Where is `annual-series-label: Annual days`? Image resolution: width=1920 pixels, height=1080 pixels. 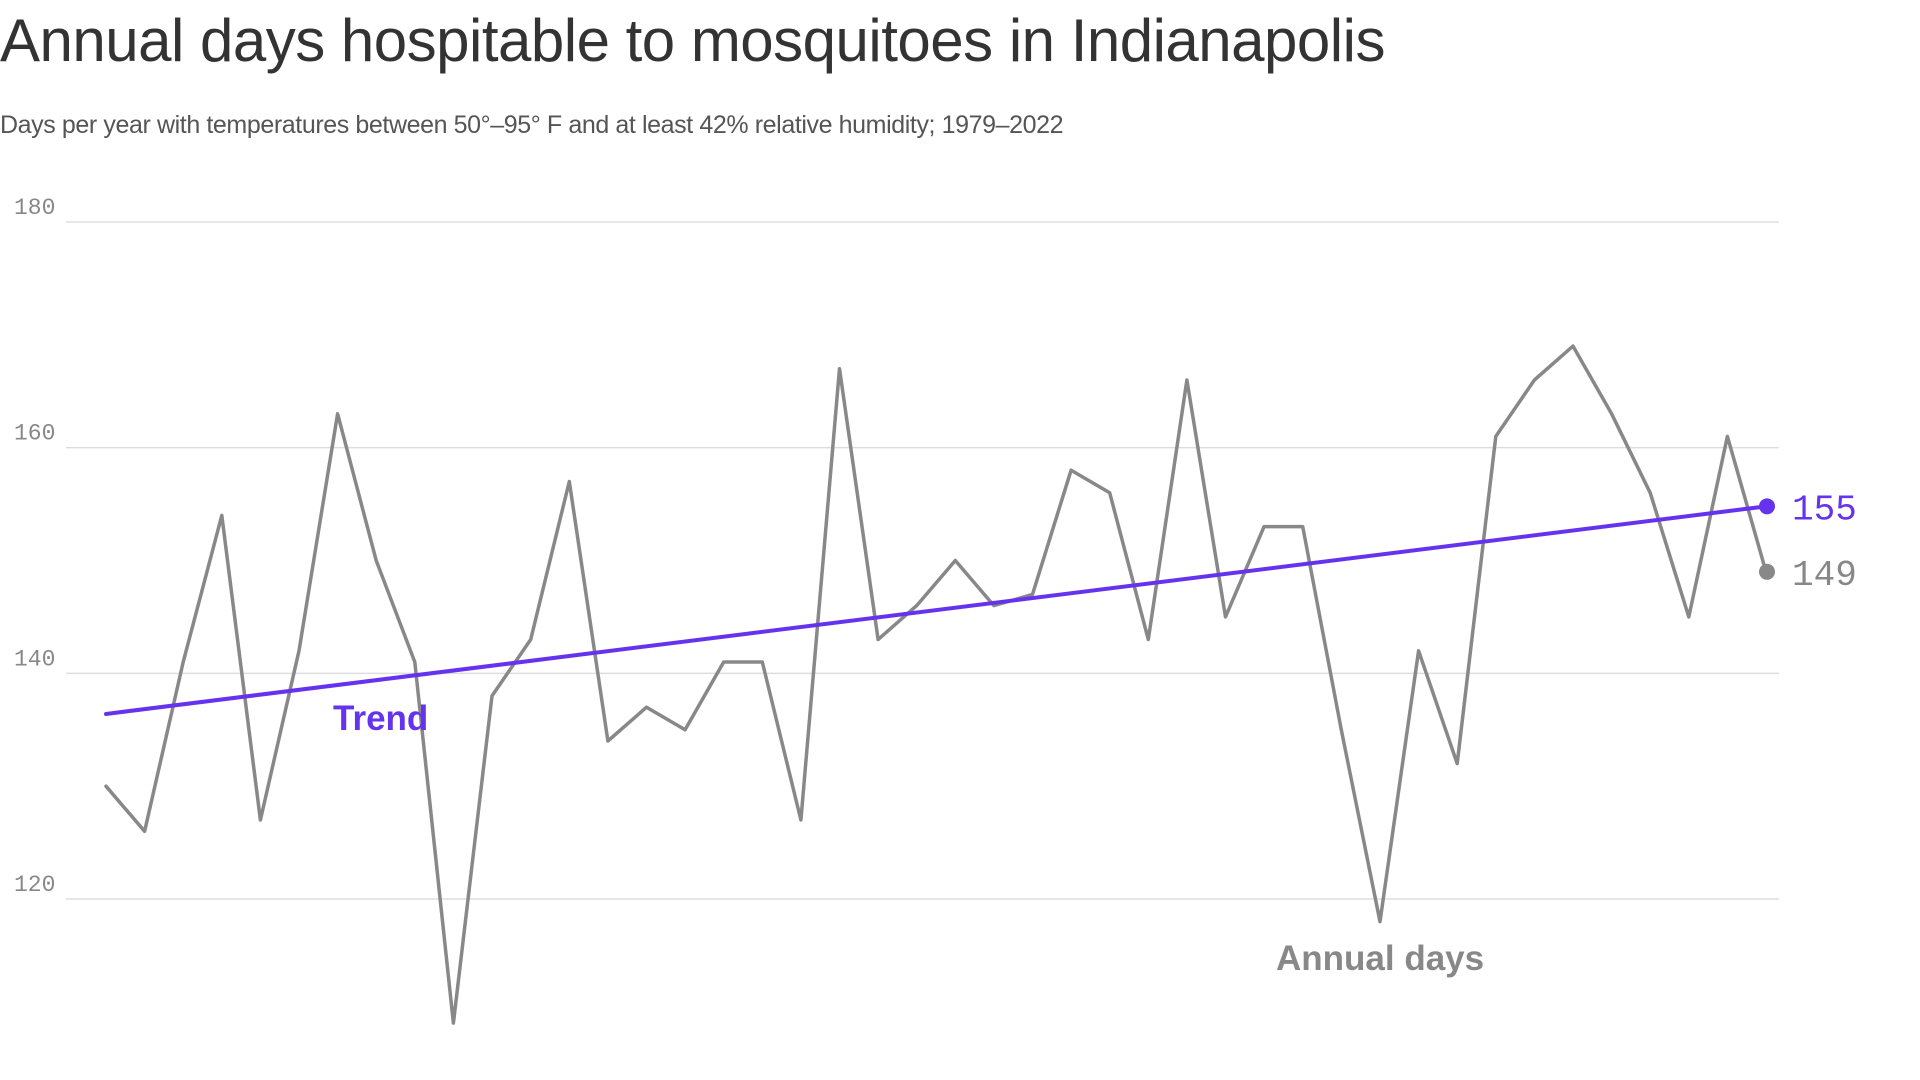 annual-series-label: Annual days is located at coordinates (1380, 958).